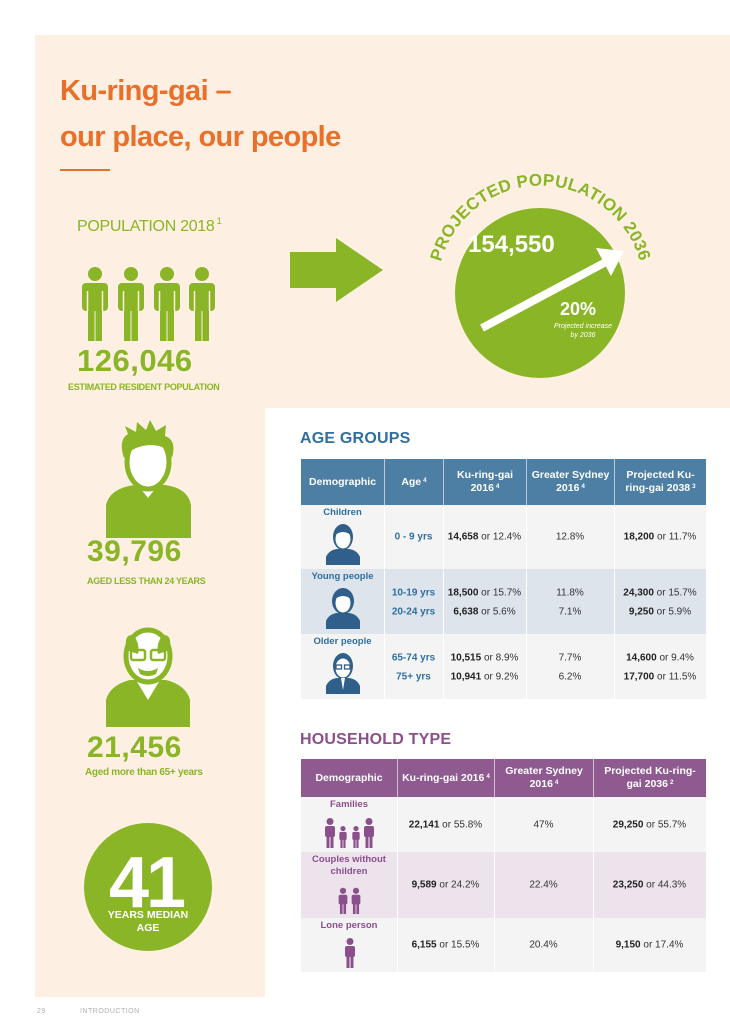 The height and width of the screenshot is (1033, 730). What do you see at coordinates (466, 658) in the screenshot?
I see `value-bold: 10,515` at bounding box center [466, 658].